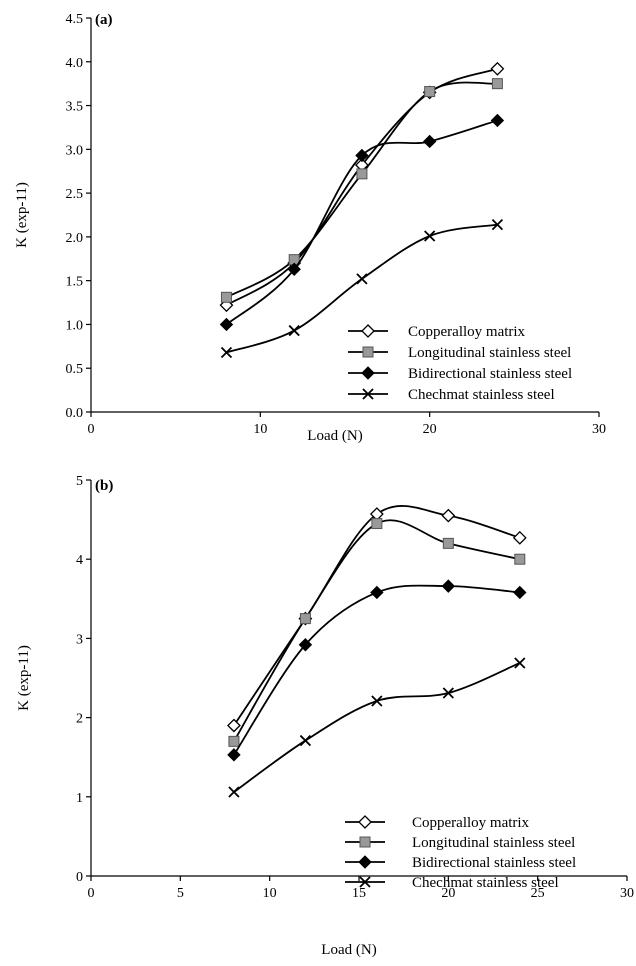 The width and height of the screenshot is (636, 966). I want to click on legend-entry: Bidirectional stainless steel, so click(460, 374).